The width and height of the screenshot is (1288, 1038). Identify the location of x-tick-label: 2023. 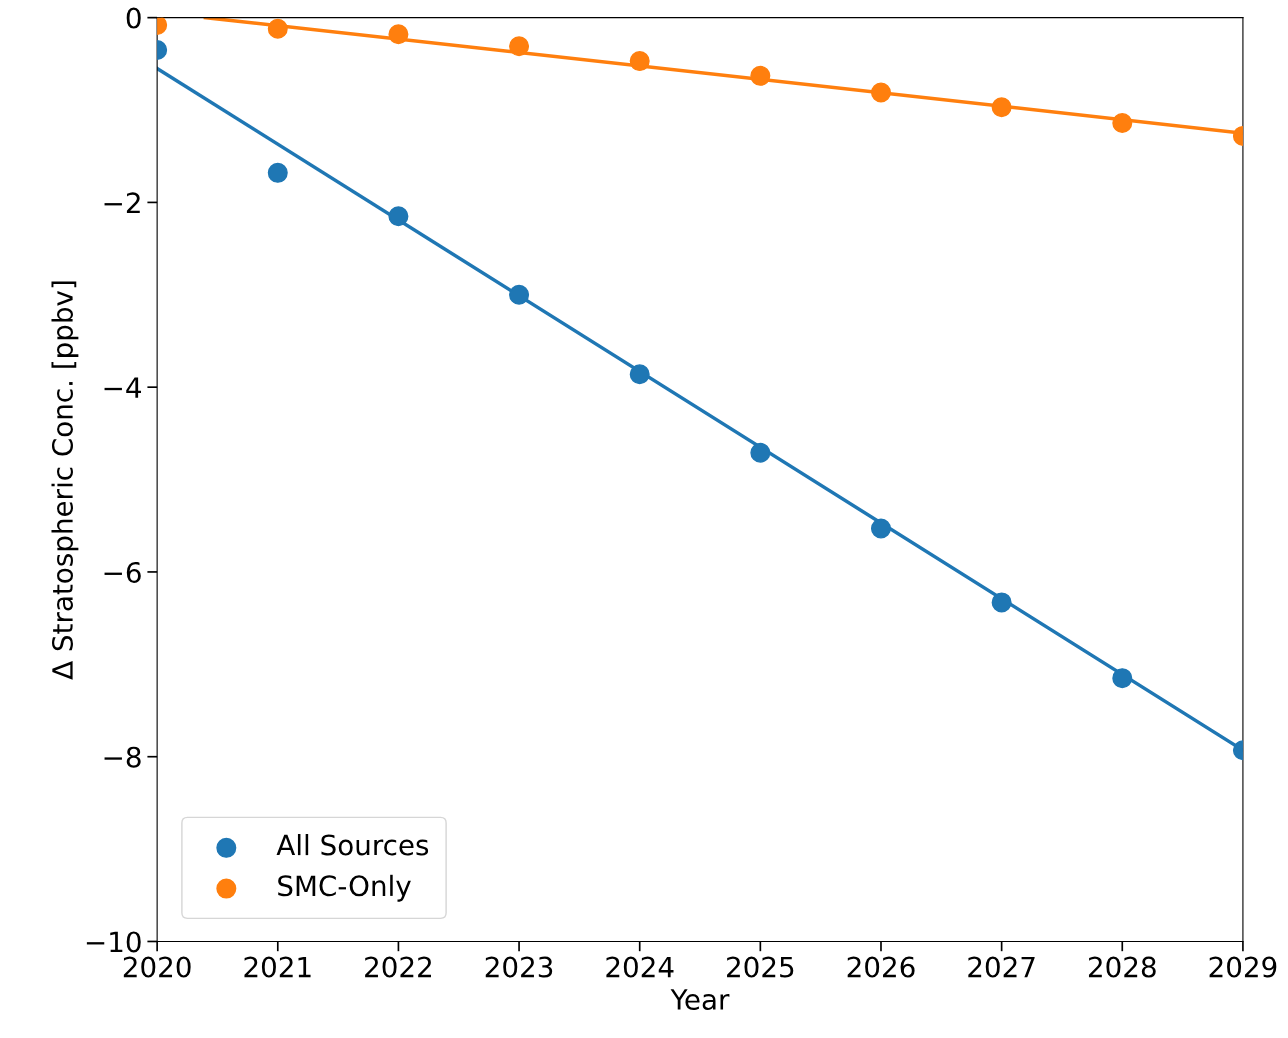
(519, 967).